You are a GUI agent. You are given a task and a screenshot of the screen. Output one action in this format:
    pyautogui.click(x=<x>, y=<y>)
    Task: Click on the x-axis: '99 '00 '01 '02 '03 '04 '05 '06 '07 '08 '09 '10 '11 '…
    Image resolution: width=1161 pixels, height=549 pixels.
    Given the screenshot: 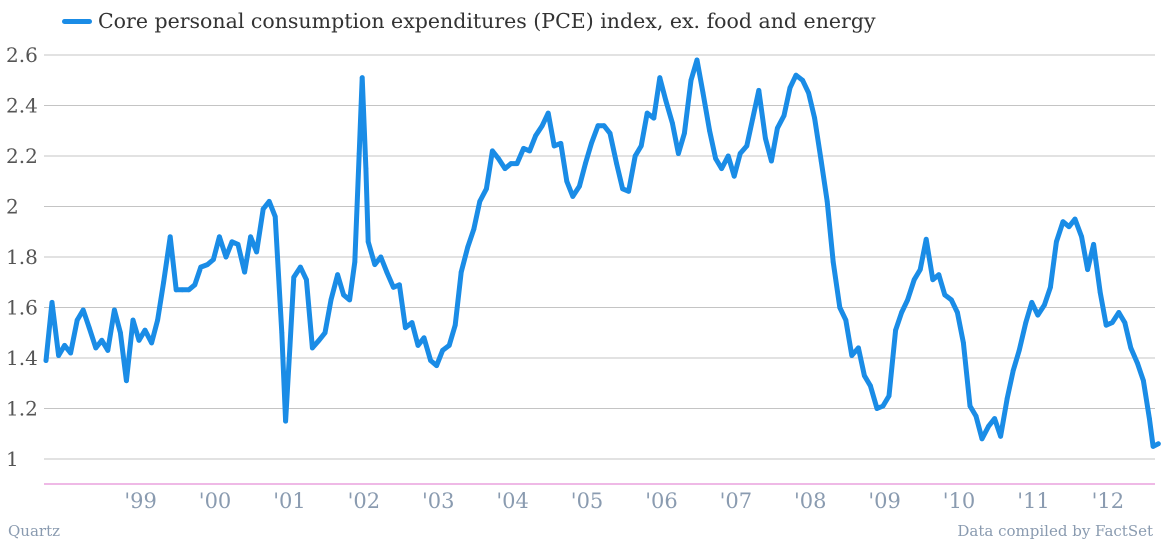 What is the action you would take?
    pyautogui.click(x=624, y=501)
    